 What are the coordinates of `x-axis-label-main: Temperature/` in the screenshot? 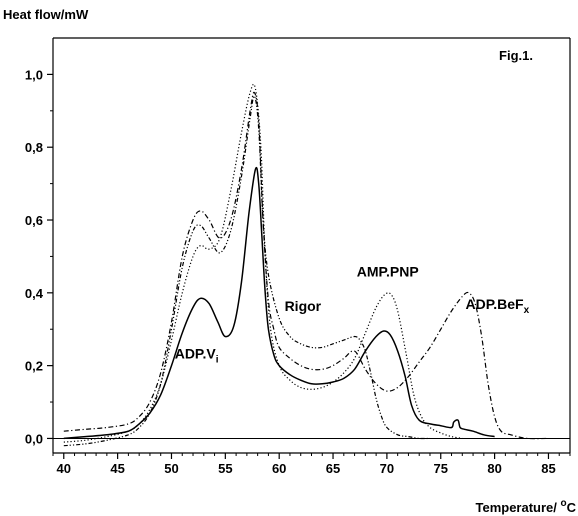 It's located at (517, 507).